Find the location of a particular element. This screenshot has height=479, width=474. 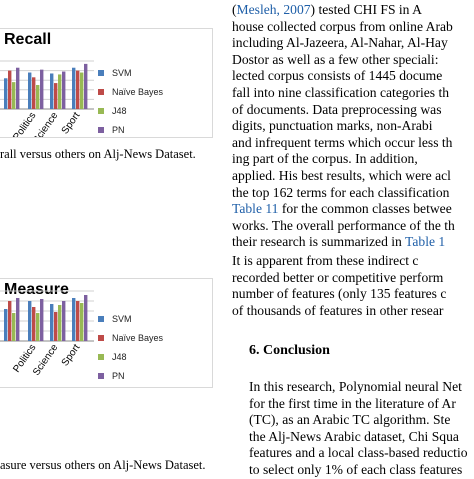

text-line: house collected corpus from online Arab is located at coordinates (342, 26).